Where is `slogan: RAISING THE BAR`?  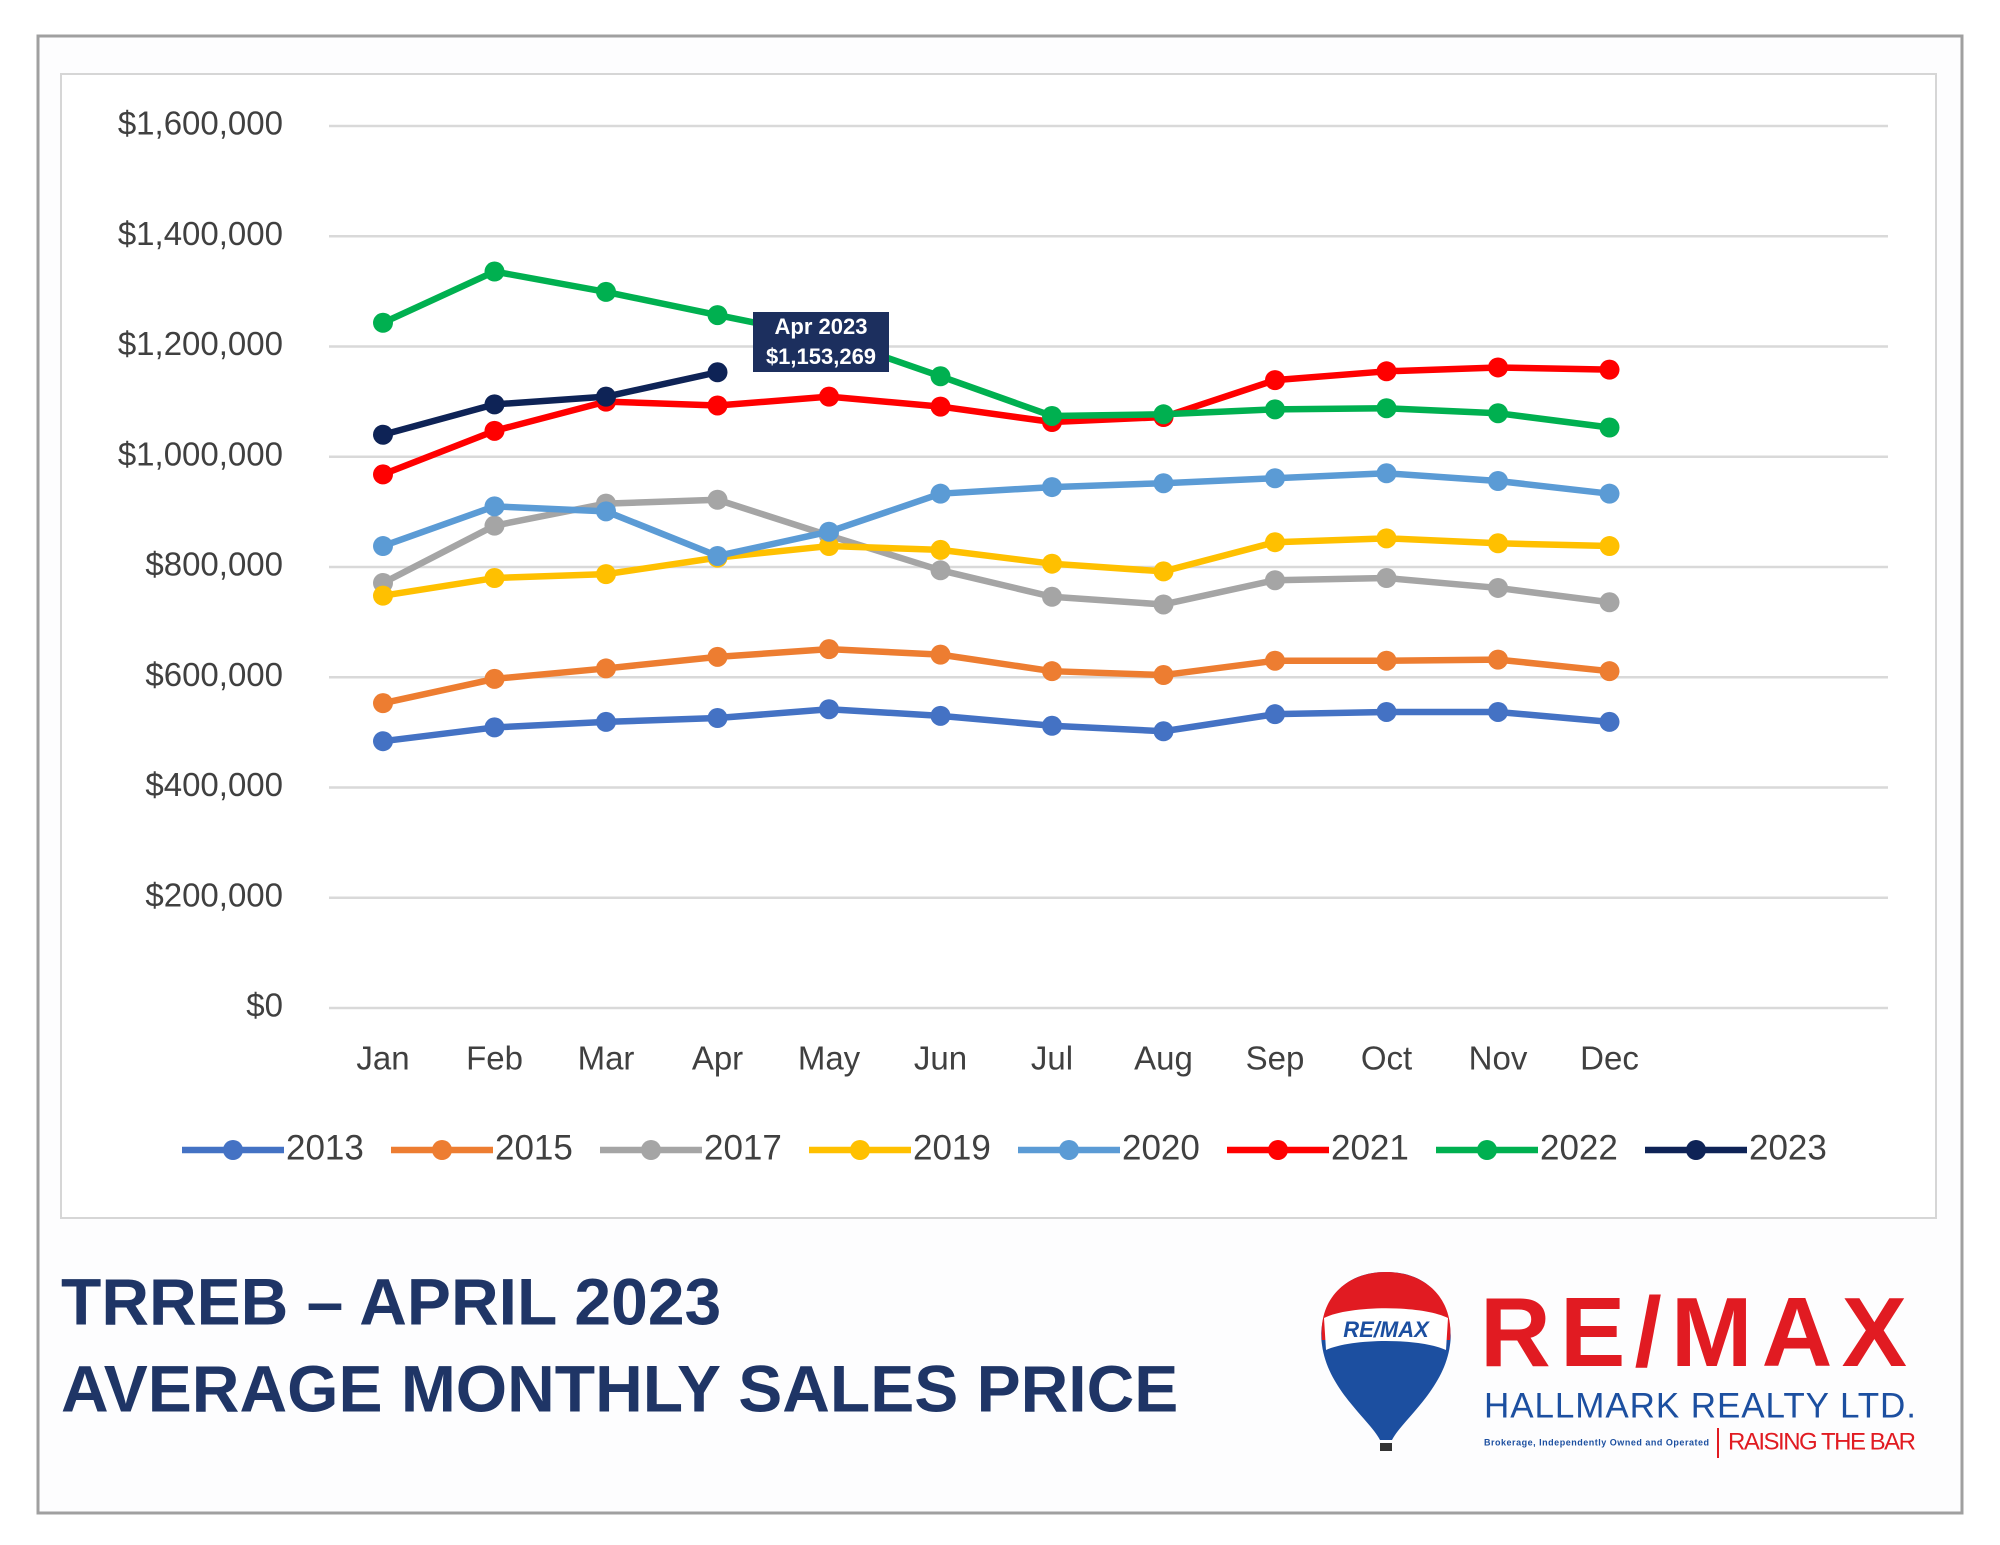 slogan: RAISING THE BAR is located at coordinates (1822, 1441).